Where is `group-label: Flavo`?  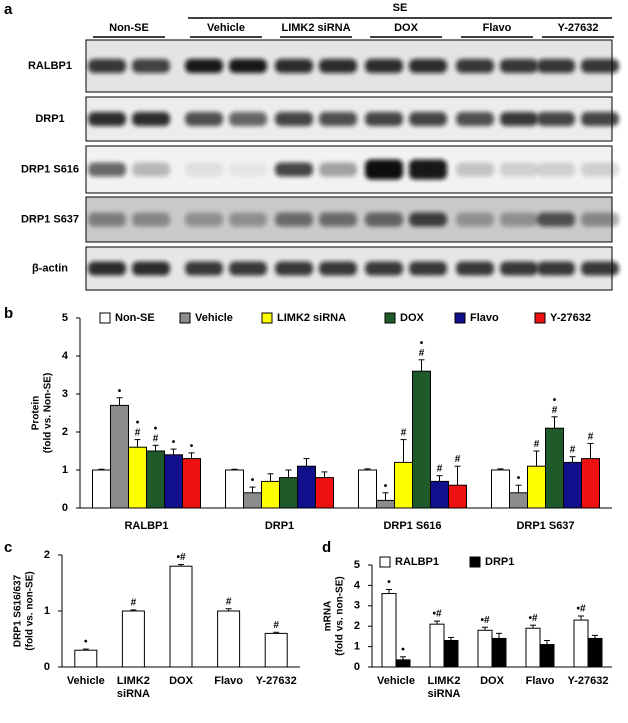 group-label: Flavo is located at coordinates (497, 28).